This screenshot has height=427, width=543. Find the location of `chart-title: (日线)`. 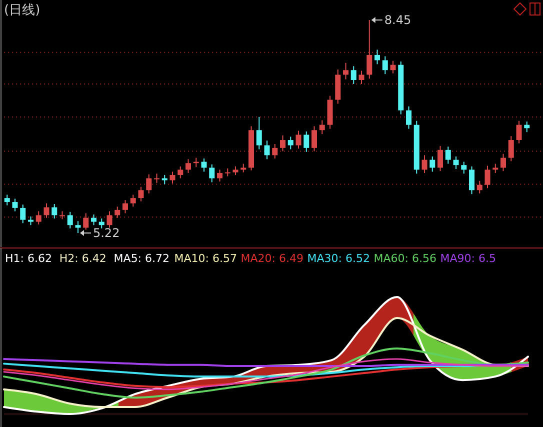

chart-title: (日线) is located at coordinates (22, 10).